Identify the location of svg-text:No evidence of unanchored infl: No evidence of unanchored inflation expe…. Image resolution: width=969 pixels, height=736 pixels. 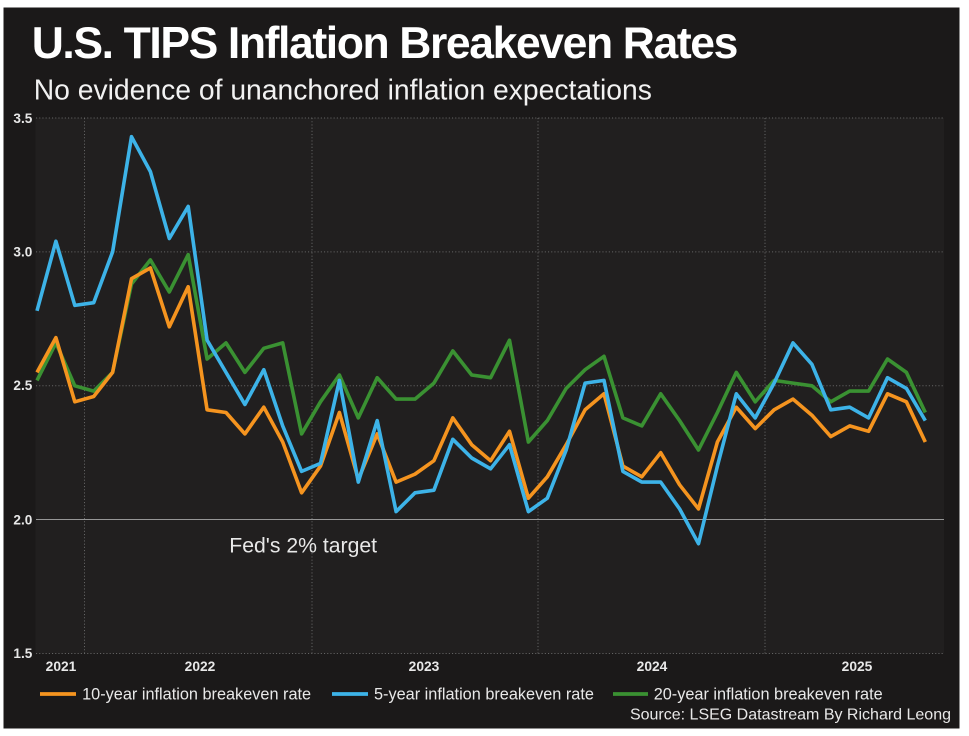
(343, 89).